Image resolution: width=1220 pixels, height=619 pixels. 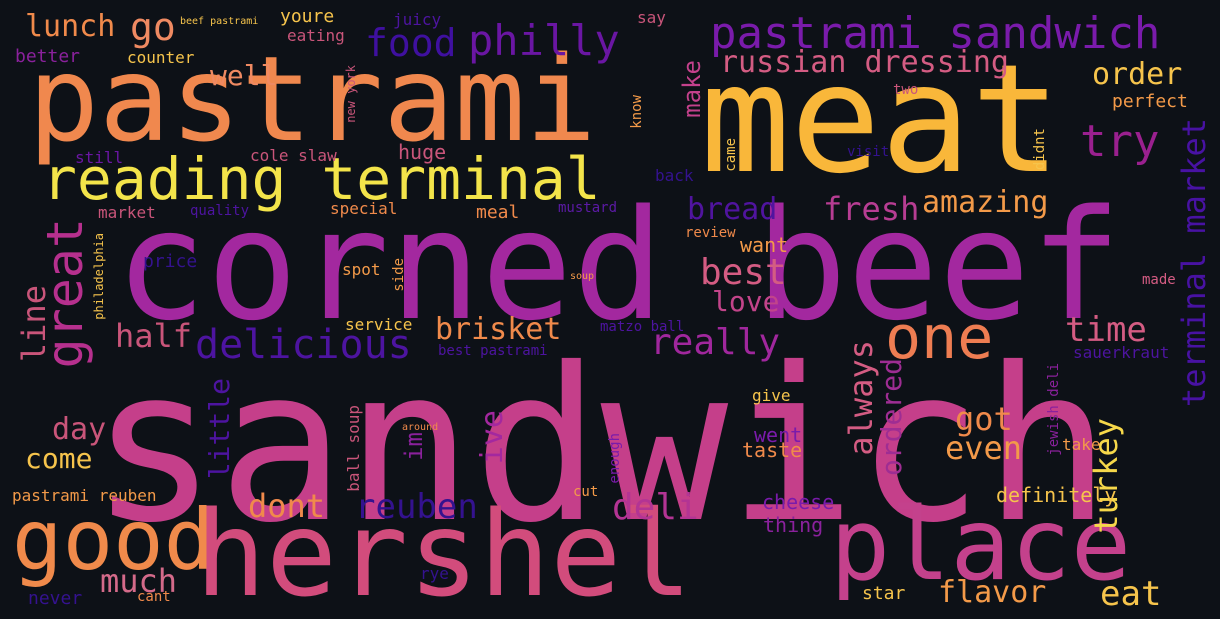 What do you see at coordinates (492, 437) in the screenshot?
I see `cloud-word-ive: ive` at bounding box center [492, 437].